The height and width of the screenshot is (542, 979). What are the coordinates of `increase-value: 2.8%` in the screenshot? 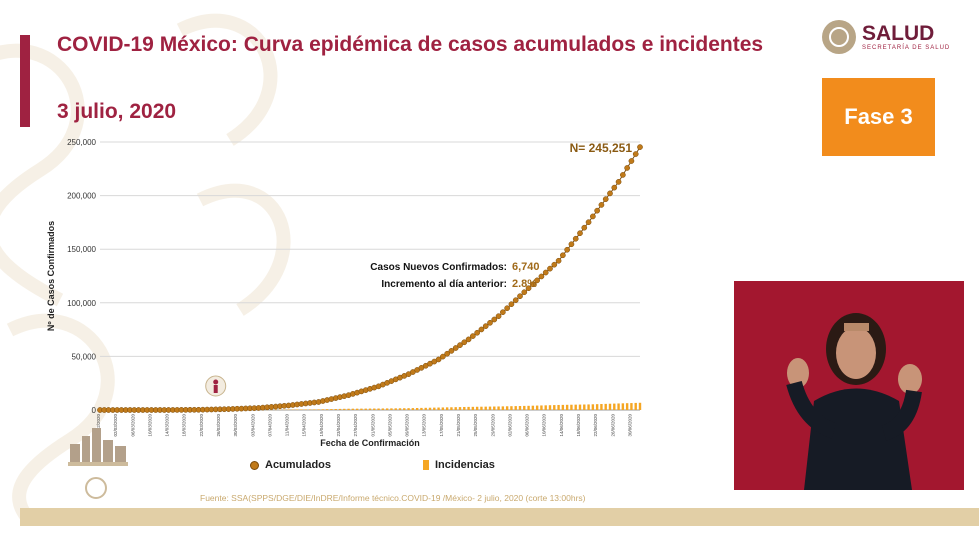 It's located at (524, 284).